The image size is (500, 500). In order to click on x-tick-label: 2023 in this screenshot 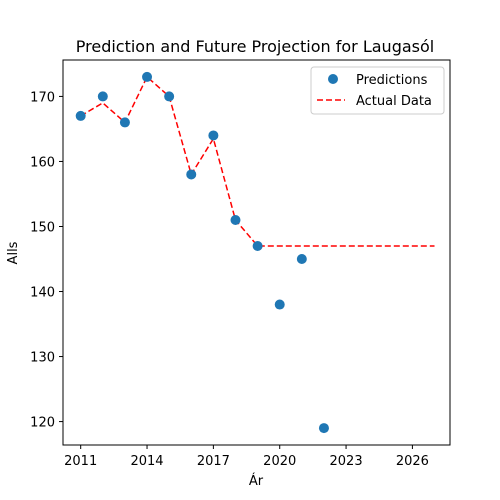, I will do `click(346, 461)`.